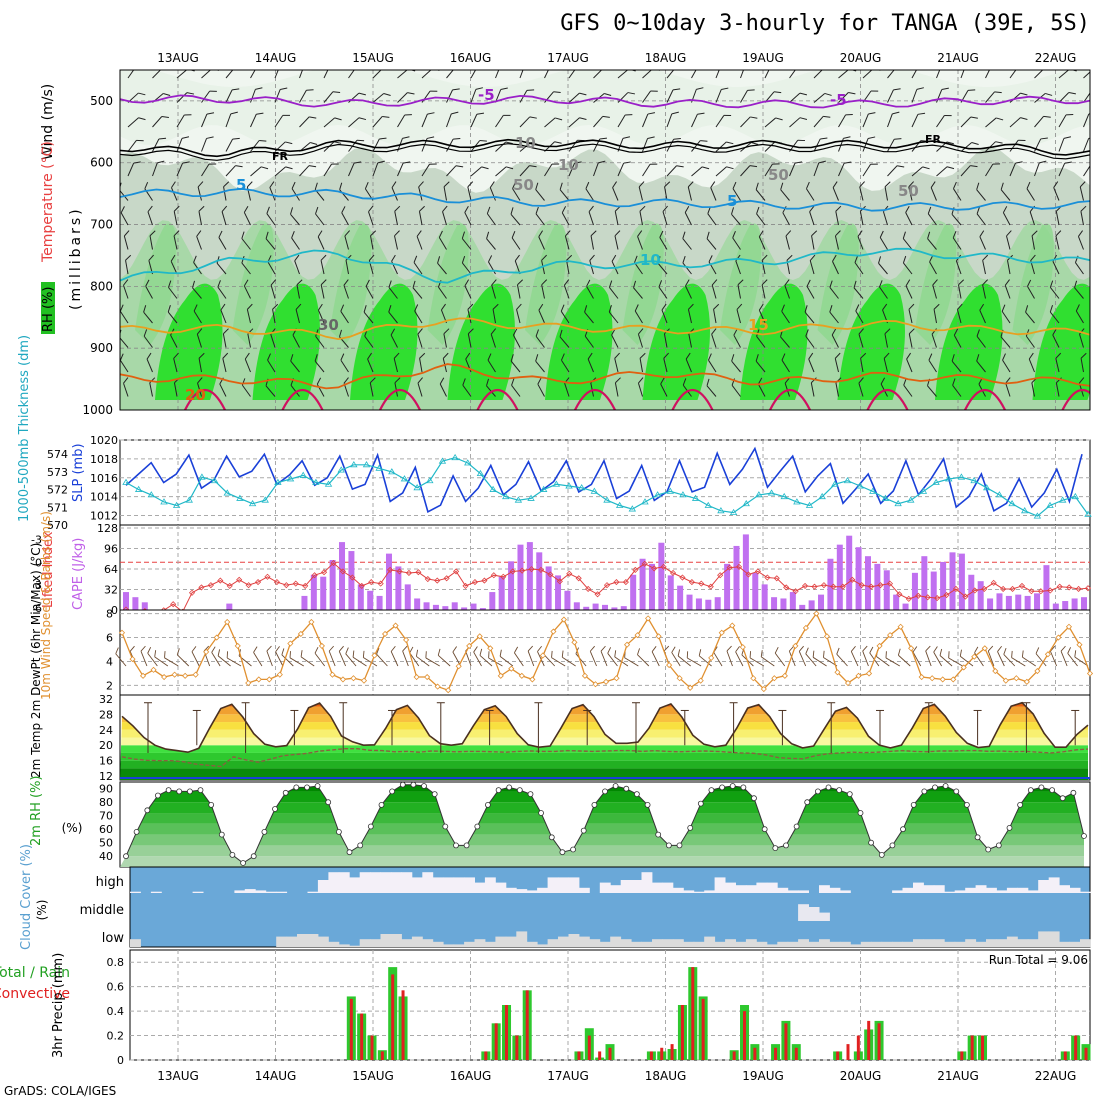  What do you see at coordinates (36, 660) in the screenshot?
I see `temp-label: 2m Temp 2m DewPt (6hr Min/Max) (°C)` at bounding box center [36, 660].